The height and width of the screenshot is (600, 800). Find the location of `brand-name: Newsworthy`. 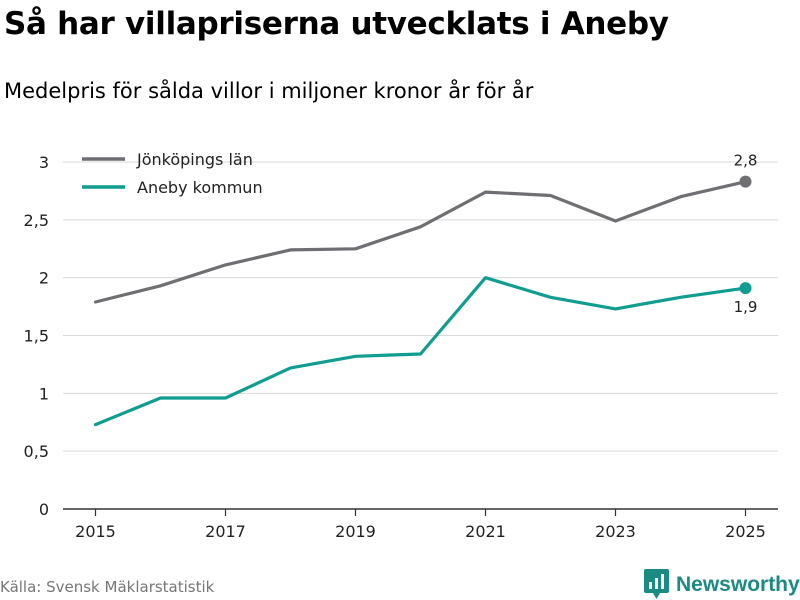

brand-name: Newsworthy is located at coordinates (738, 584).